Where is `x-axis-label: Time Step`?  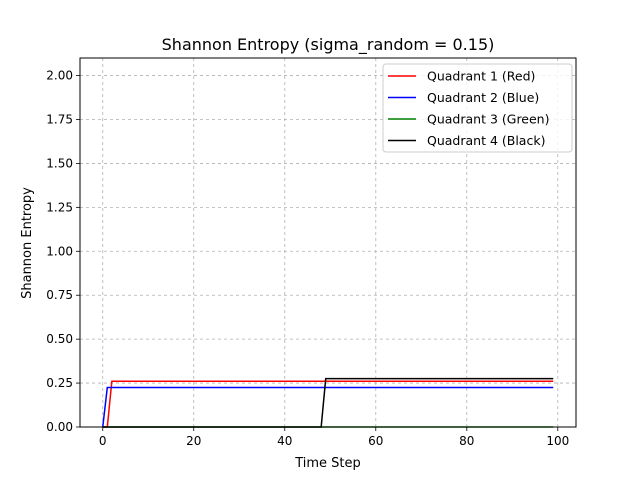 x-axis-label: Time Step is located at coordinates (327, 463).